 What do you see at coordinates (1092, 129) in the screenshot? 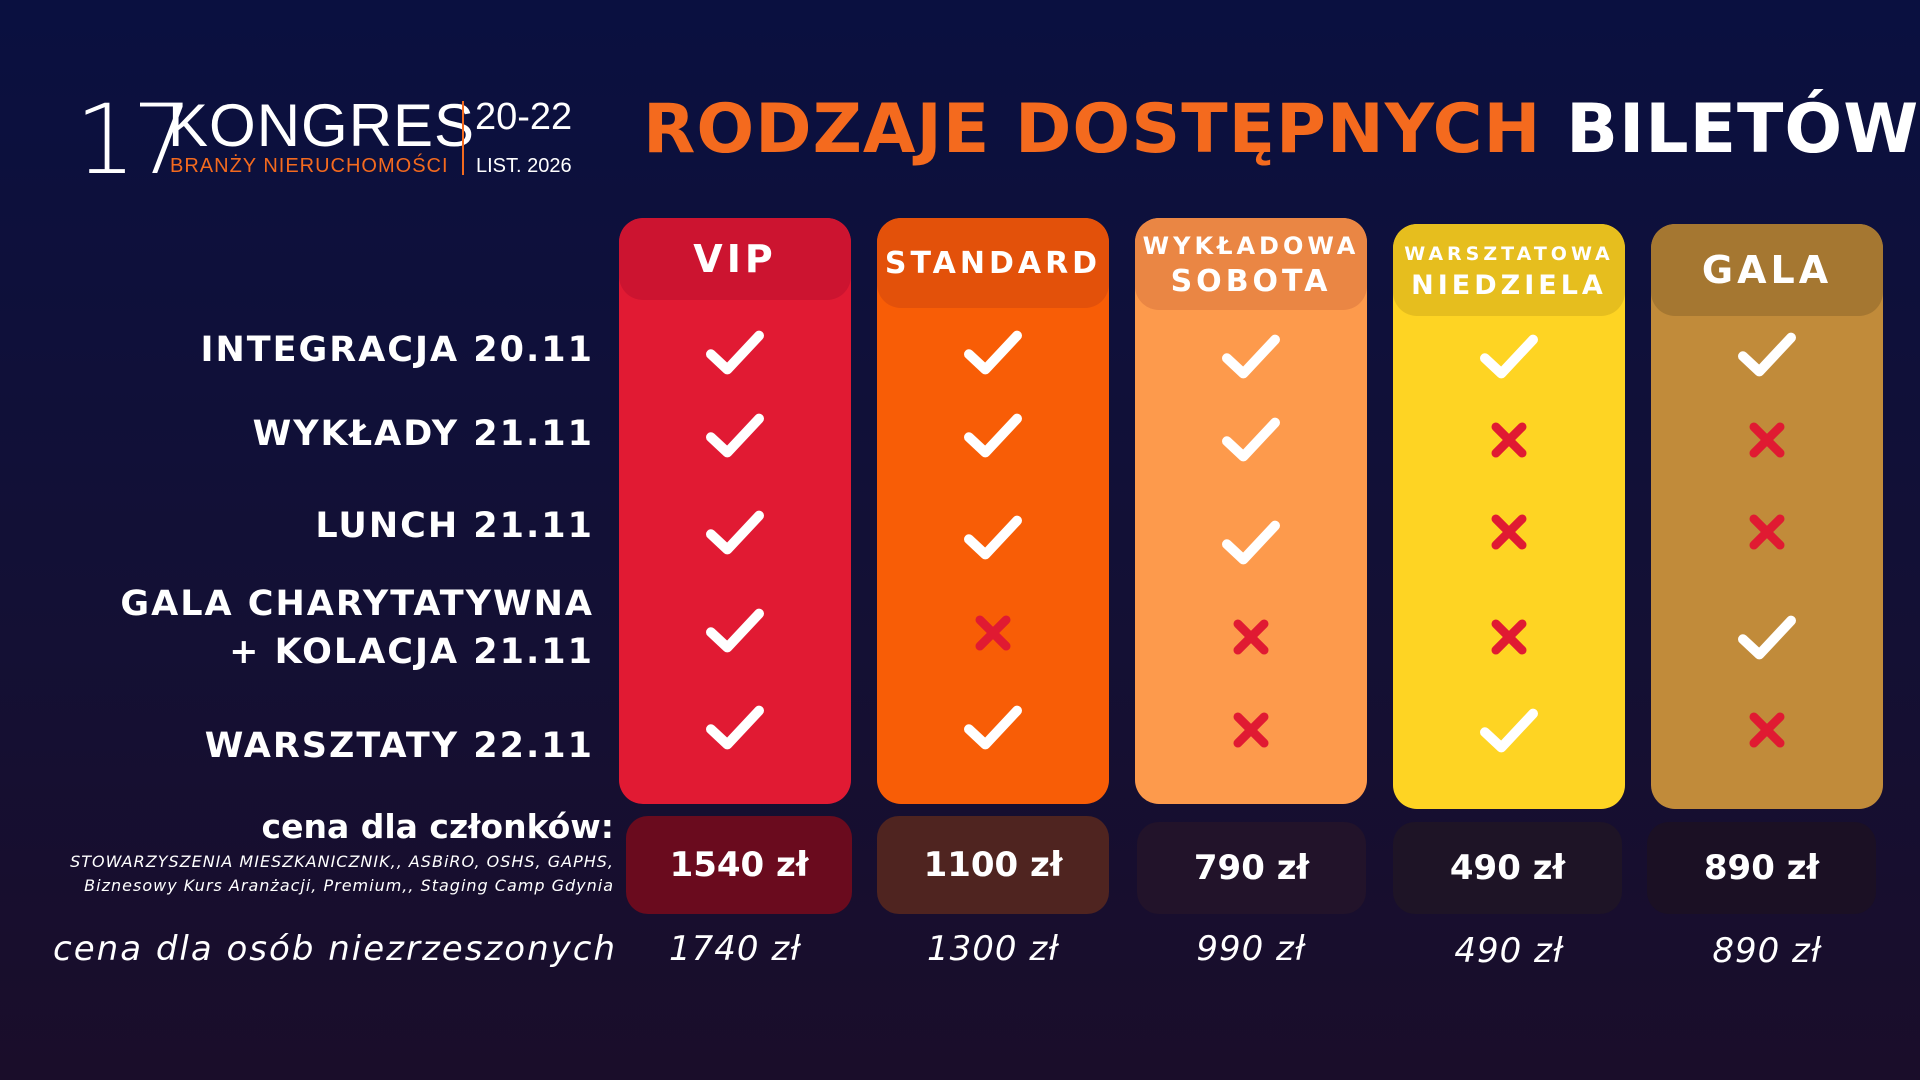
I see `title-orange: RODZAJE DOSTĘPNYCH` at bounding box center [1092, 129].